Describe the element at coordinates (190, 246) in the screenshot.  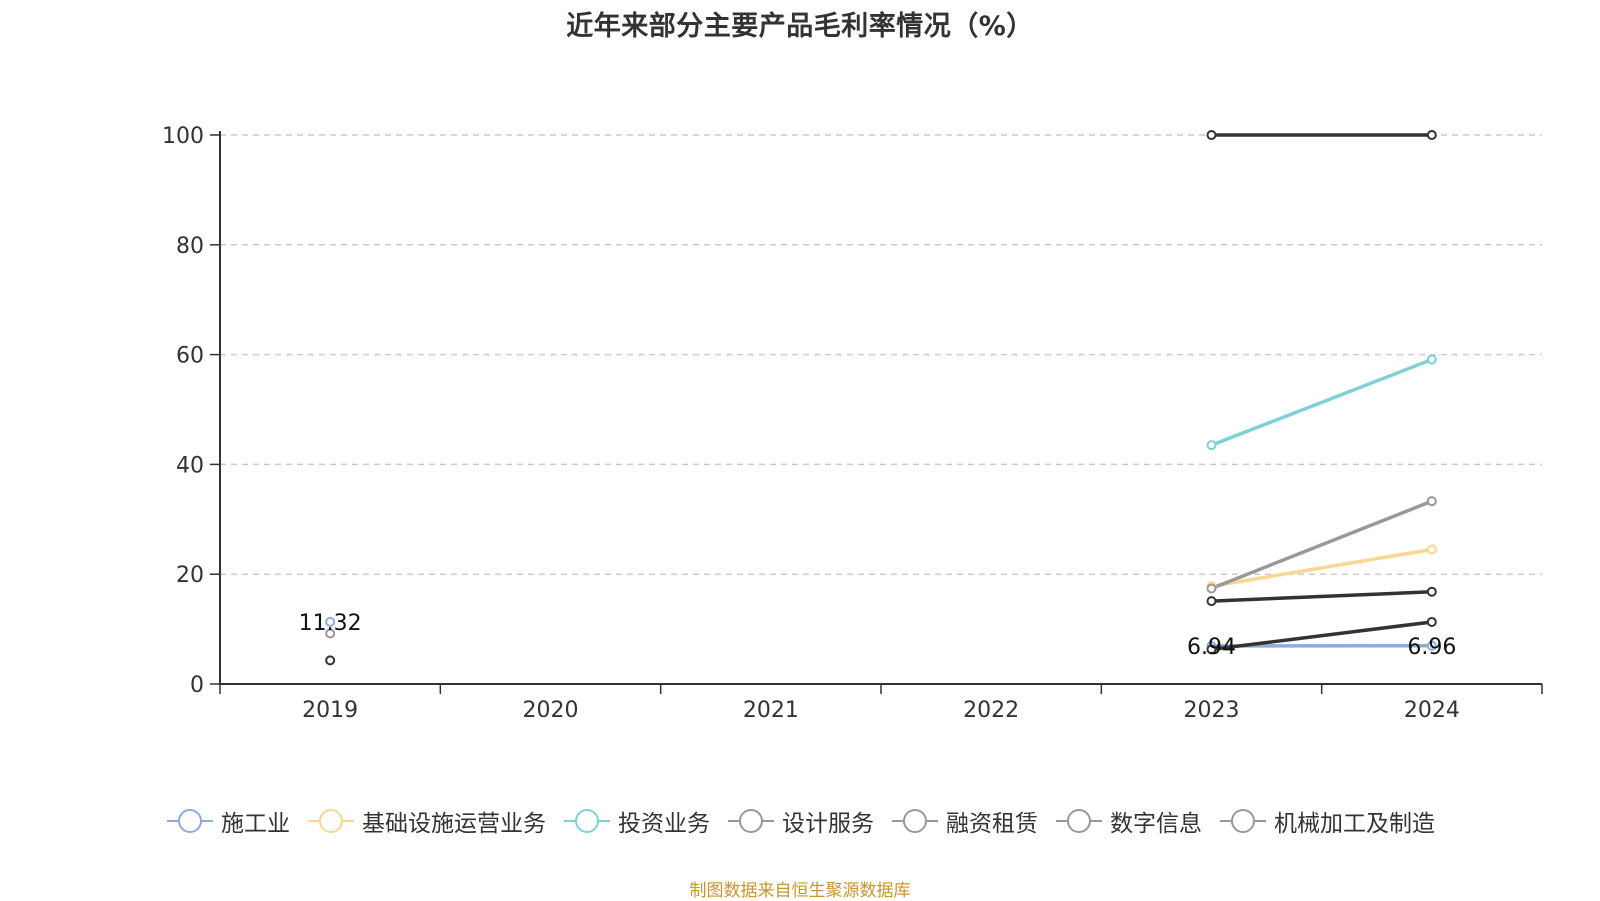
I see `y-tick-label: 80` at that location.